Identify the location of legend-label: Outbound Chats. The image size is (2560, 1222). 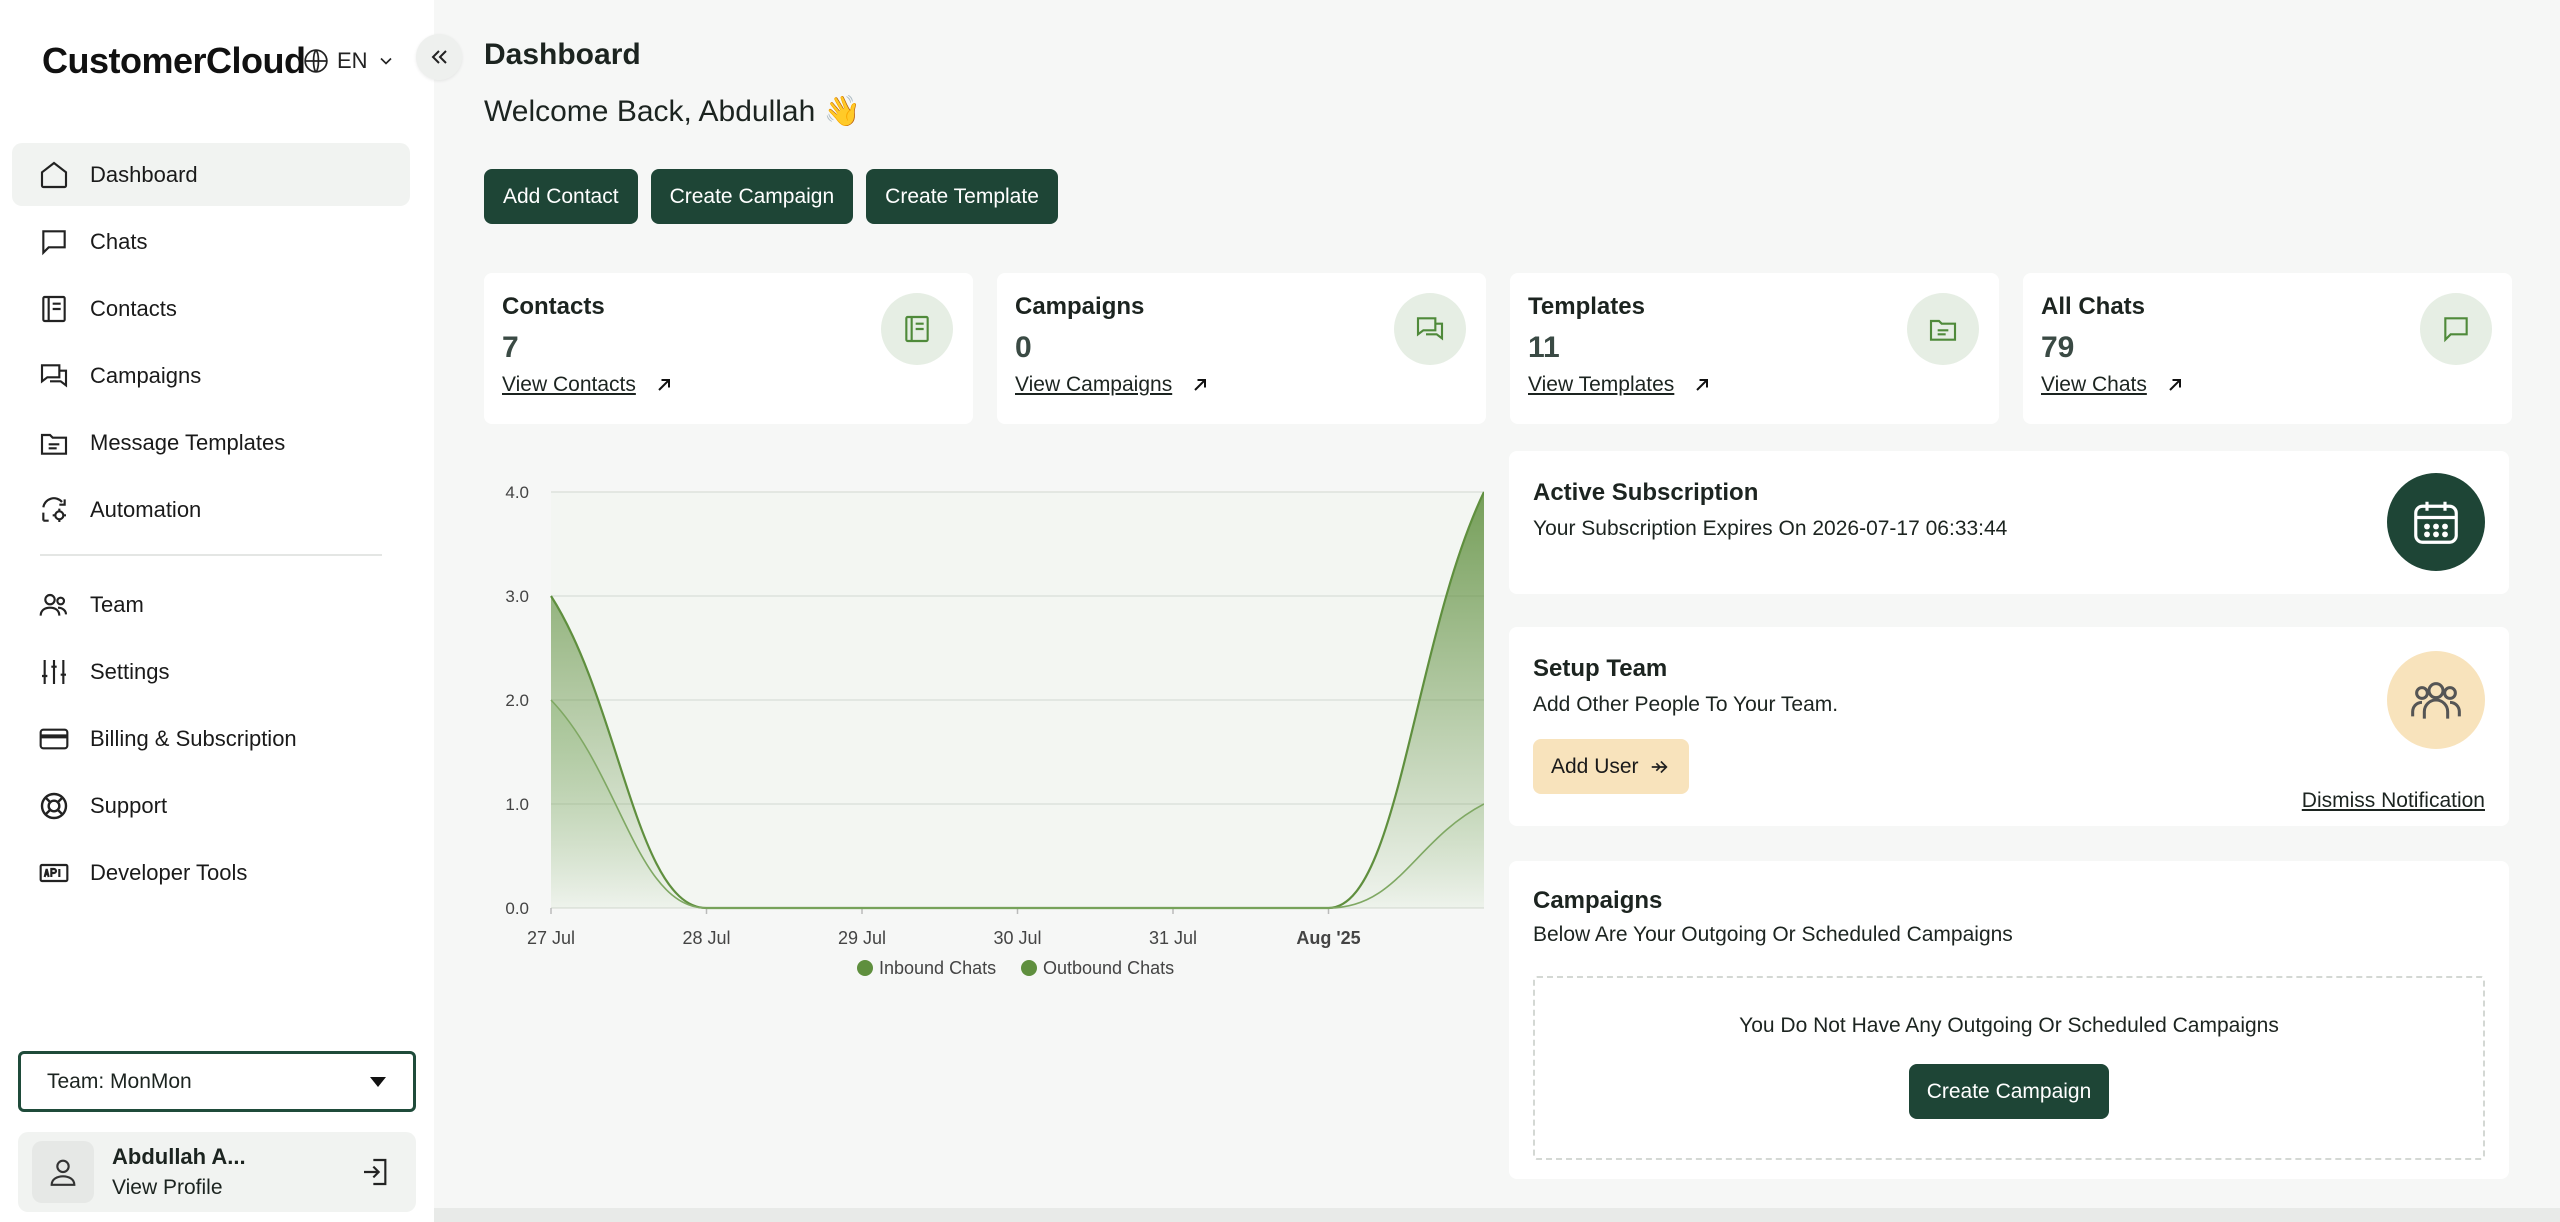
(1108, 968).